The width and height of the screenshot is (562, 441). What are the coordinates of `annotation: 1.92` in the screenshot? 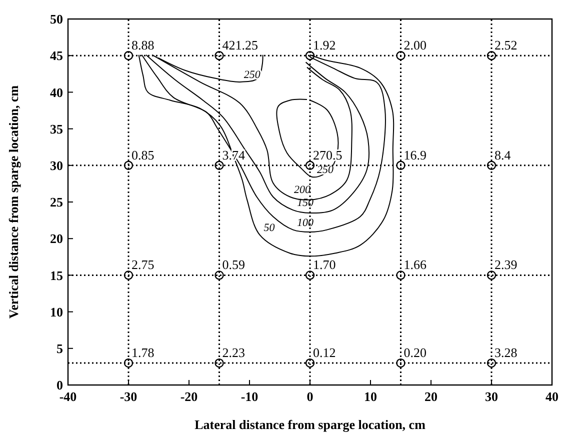 It's located at (324, 45).